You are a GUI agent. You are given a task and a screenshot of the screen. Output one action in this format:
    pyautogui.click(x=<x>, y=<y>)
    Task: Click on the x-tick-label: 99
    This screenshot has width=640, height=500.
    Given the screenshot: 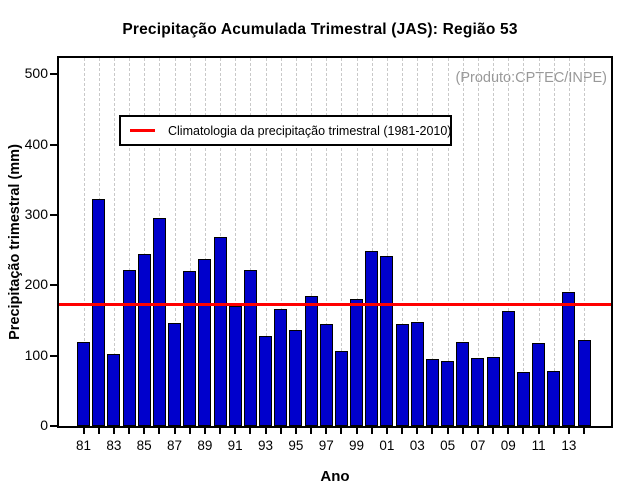 What is the action you would take?
    pyautogui.click(x=357, y=445)
    